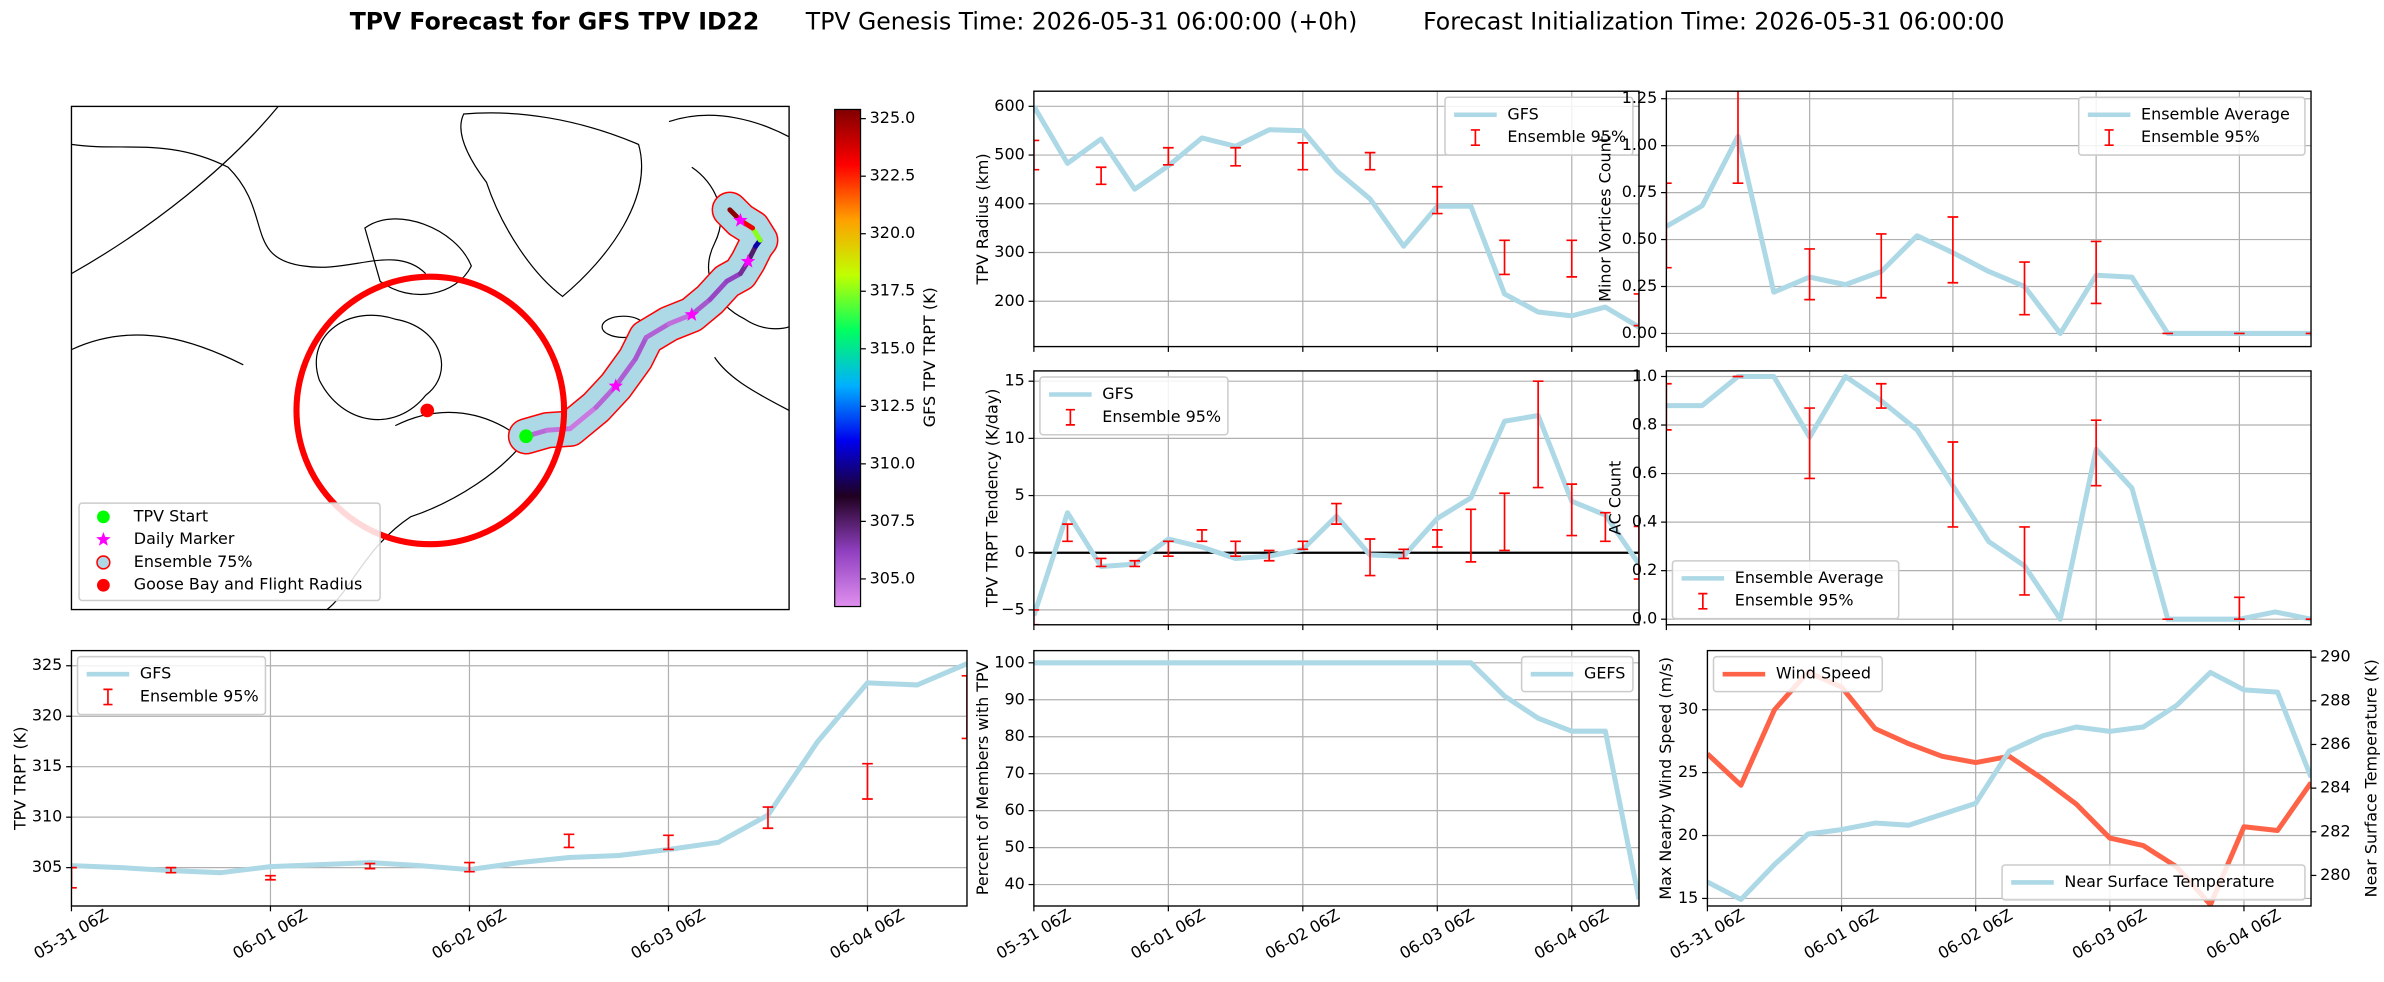 This screenshot has height=982, width=2384. Describe the element at coordinates (1020, 494) in the screenshot. I see `y-tick-label: 5` at that location.